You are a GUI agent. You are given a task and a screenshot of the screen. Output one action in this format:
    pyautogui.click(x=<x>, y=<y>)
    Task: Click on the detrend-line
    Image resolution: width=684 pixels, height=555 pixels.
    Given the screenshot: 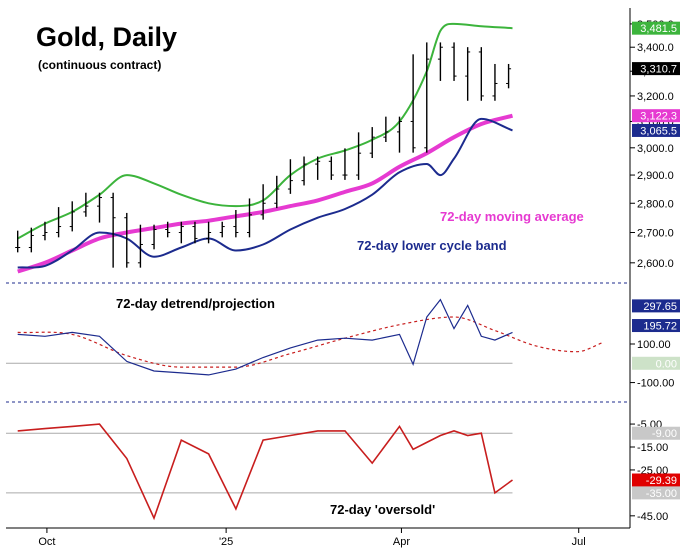 What is the action you would take?
    pyautogui.click(x=265, y=337)
    